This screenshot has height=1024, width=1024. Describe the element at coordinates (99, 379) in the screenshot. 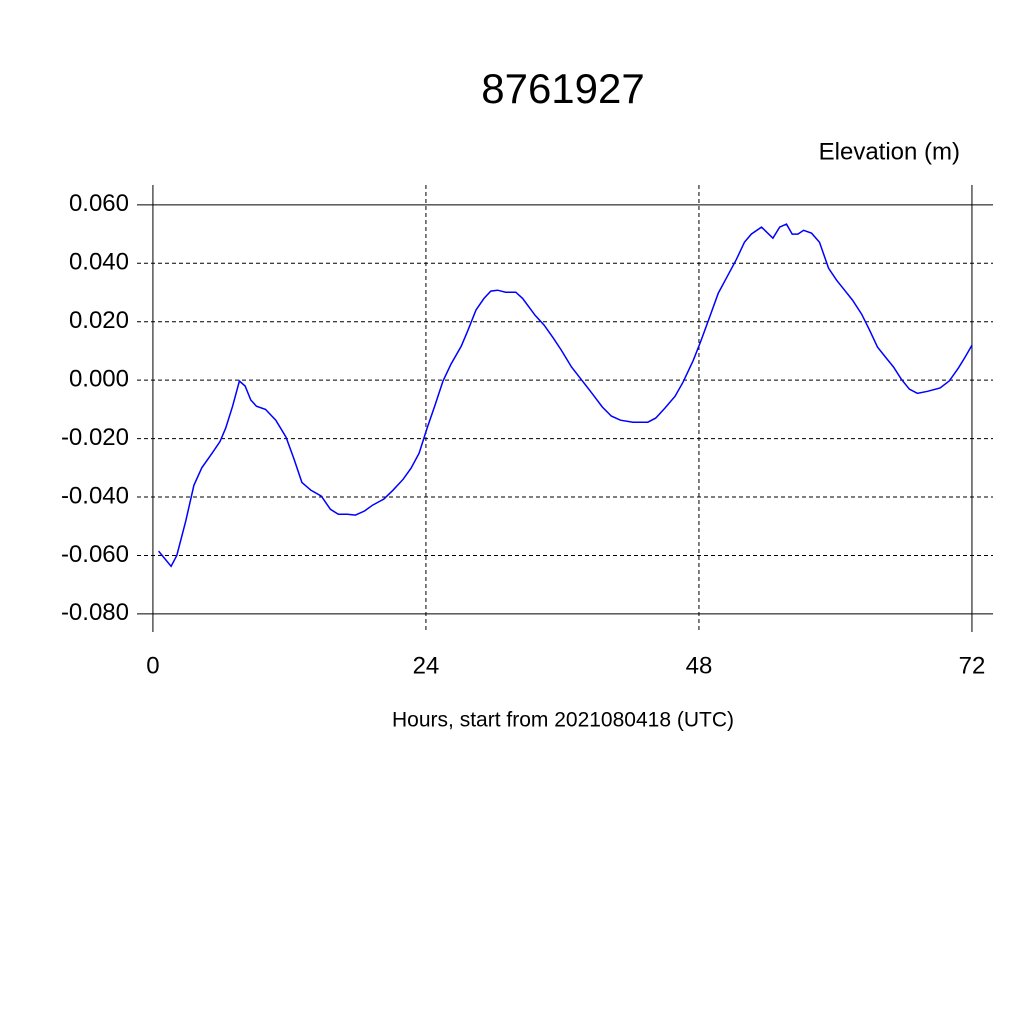

I see `y-tick-label: 0.000` at that location.